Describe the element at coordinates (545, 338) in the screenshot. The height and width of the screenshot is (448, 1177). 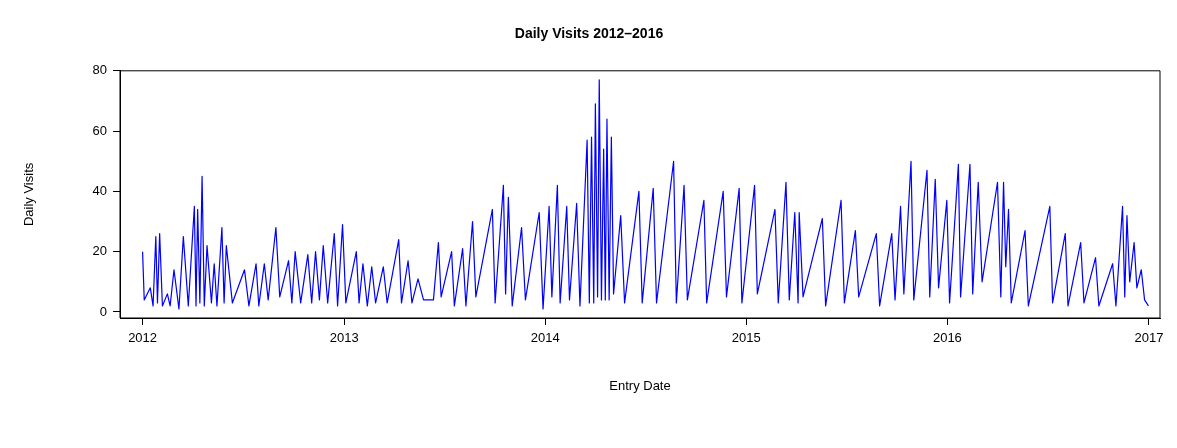
I see `x-tick-label: 2014` at that location.